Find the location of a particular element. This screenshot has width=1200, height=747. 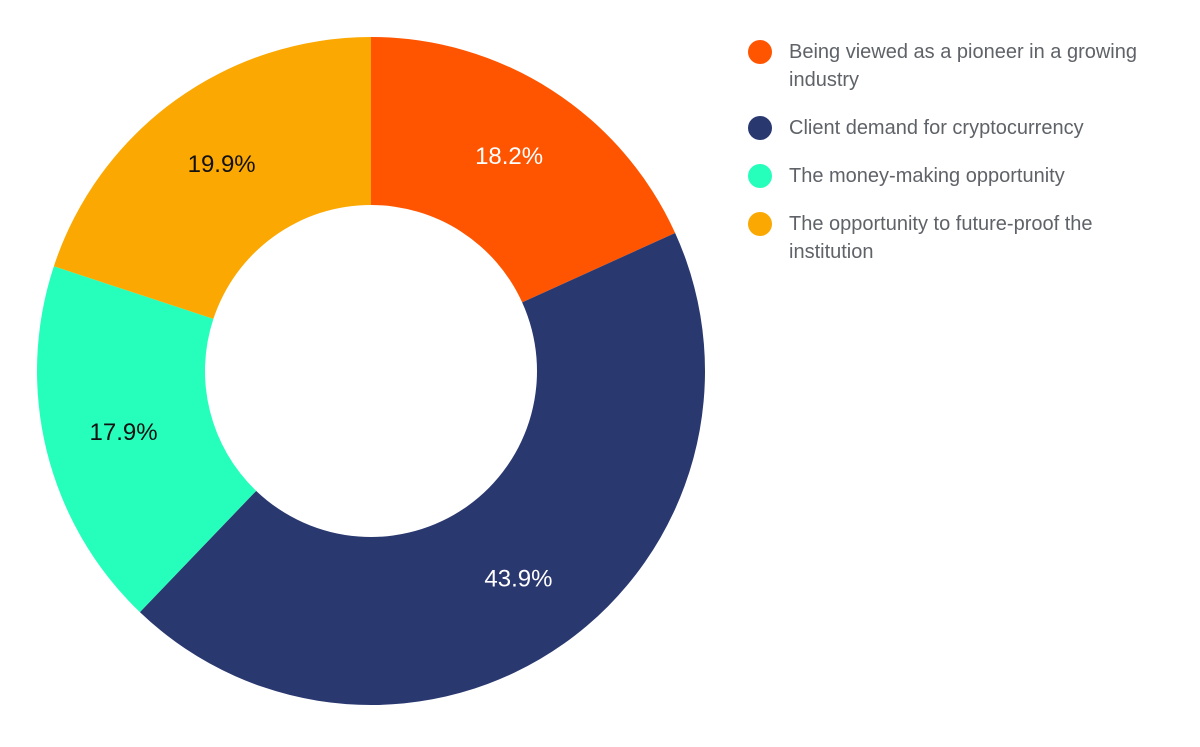

slice-label-client-demand: 43.9% is located at coordinates (518, 579).